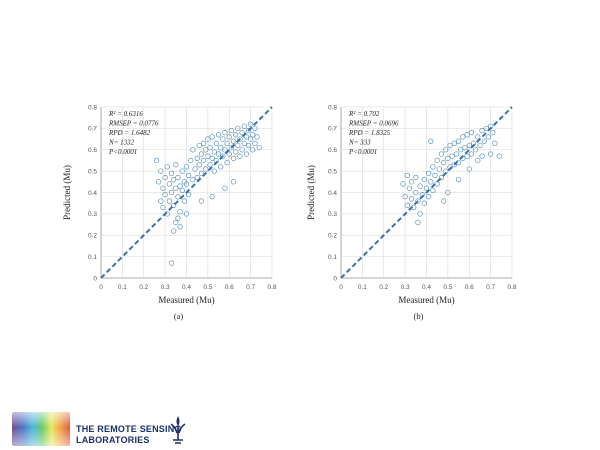 Image resolution: width=600 pixels, height=450 pixels. I want to click on stats-line: N= 1332, so click(121, 143).